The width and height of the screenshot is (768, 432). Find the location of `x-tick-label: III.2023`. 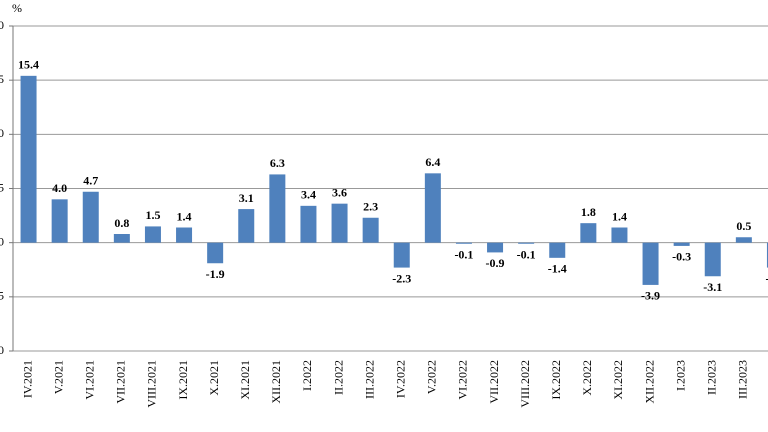

x-tick-label: III.2023 is located at coordinates (743, 379).